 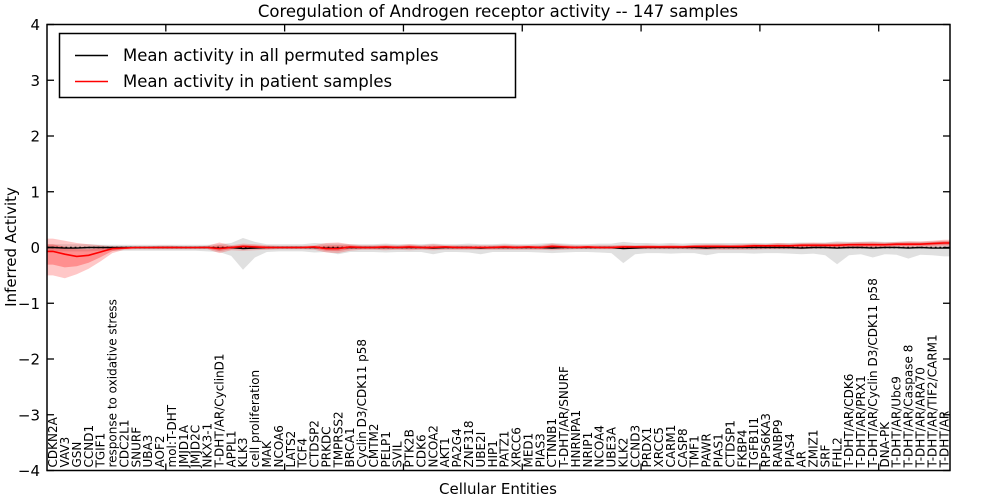 What do you see at coordinates (814, 449) in the screenshot?
I see `x-tick-label: ZMIZ1` at bounding box center [814, 449].